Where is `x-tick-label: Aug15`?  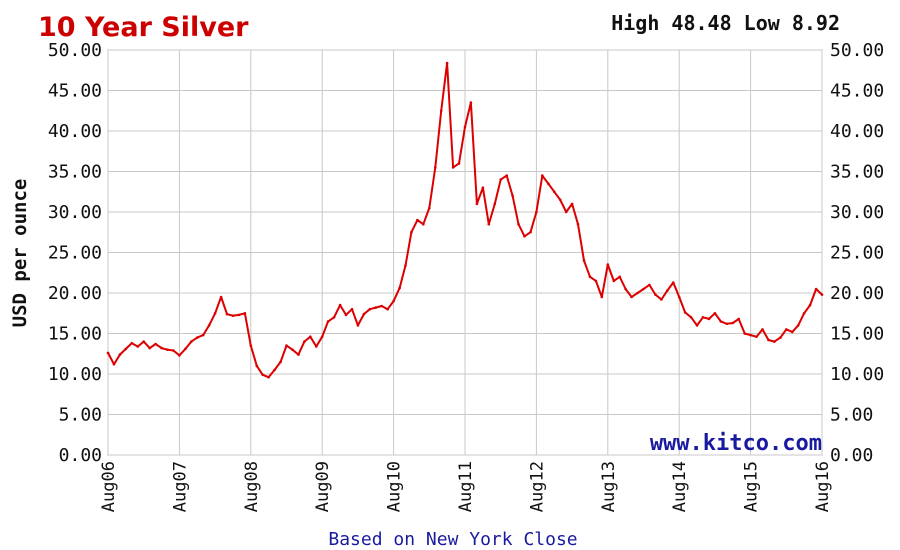 x-tick-label: Aug15 is located at coordinates (752, 486).